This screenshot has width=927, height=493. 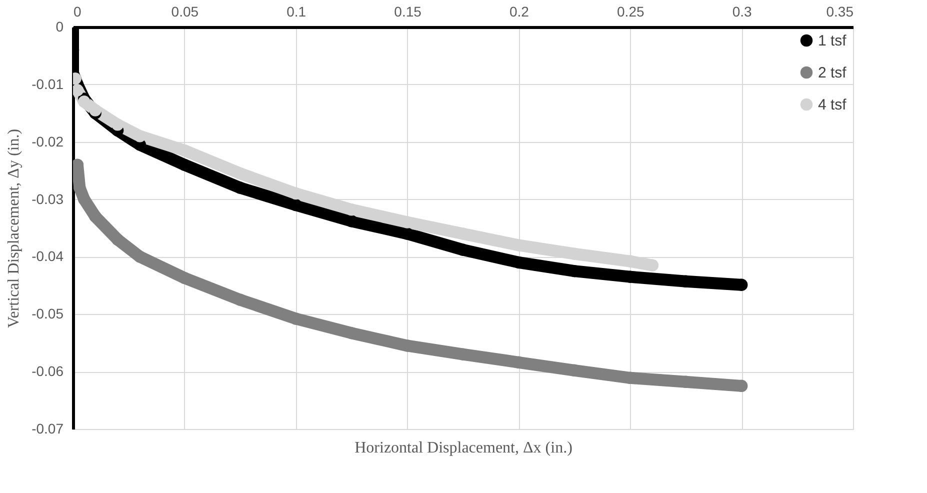 What do you see at coordinates (48, 428) in the screenshot?
I see `y-tick-label: -0.07` at bounding box center [48, 428].